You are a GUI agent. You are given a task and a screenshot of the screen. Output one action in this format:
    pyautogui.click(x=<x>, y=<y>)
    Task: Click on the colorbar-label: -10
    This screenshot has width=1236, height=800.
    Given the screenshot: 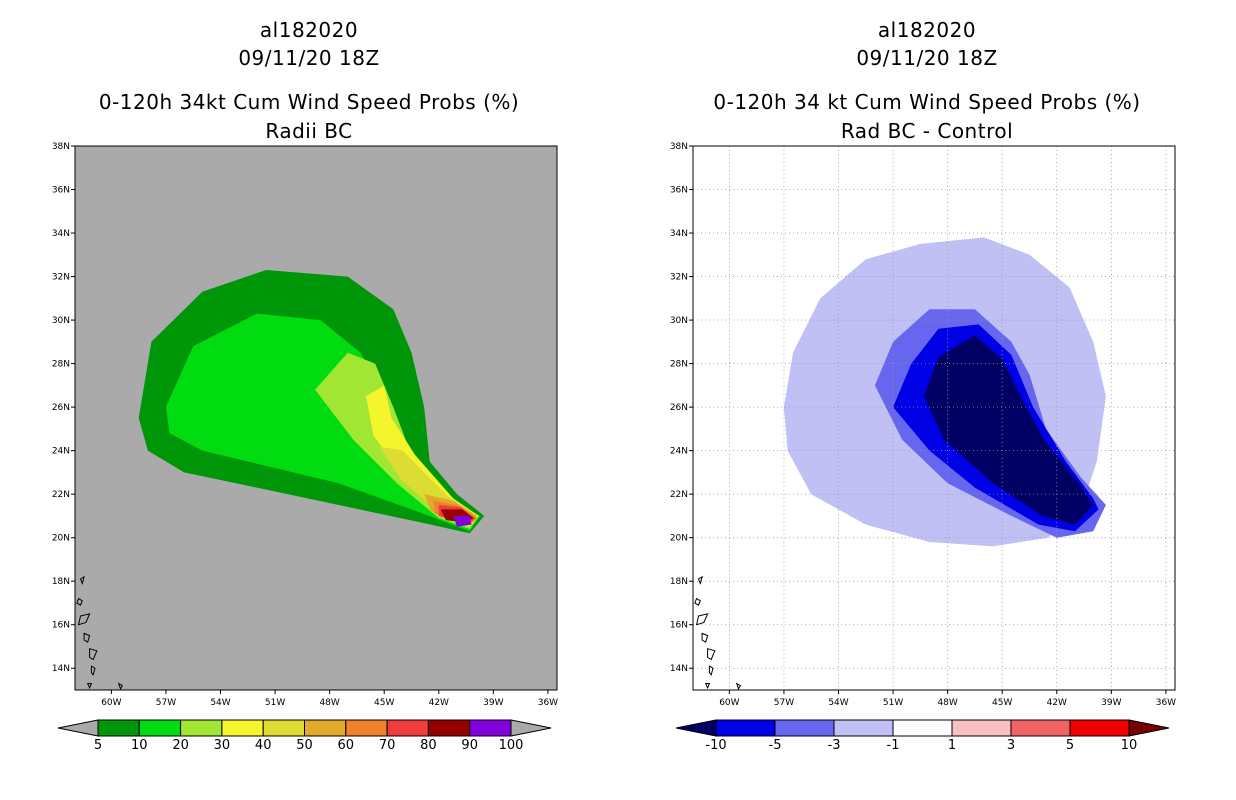 What is the action you would take?
    pyautogui.click(x=715, y=745)
    